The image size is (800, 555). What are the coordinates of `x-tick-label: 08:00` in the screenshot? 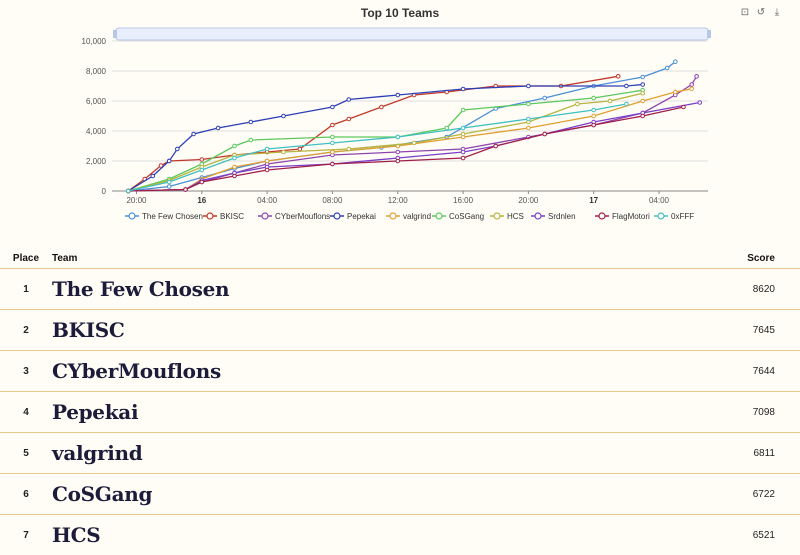 It's located at (332, 200).